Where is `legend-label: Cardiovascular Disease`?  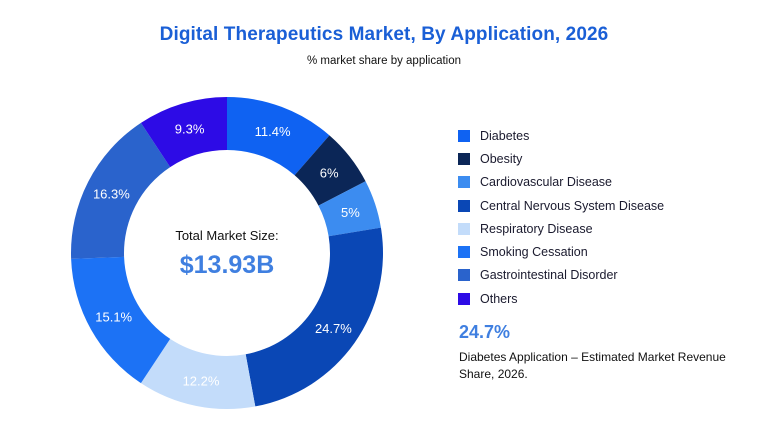 legend-label: Cardiovascular Disease is located at coordinates (546, 182).